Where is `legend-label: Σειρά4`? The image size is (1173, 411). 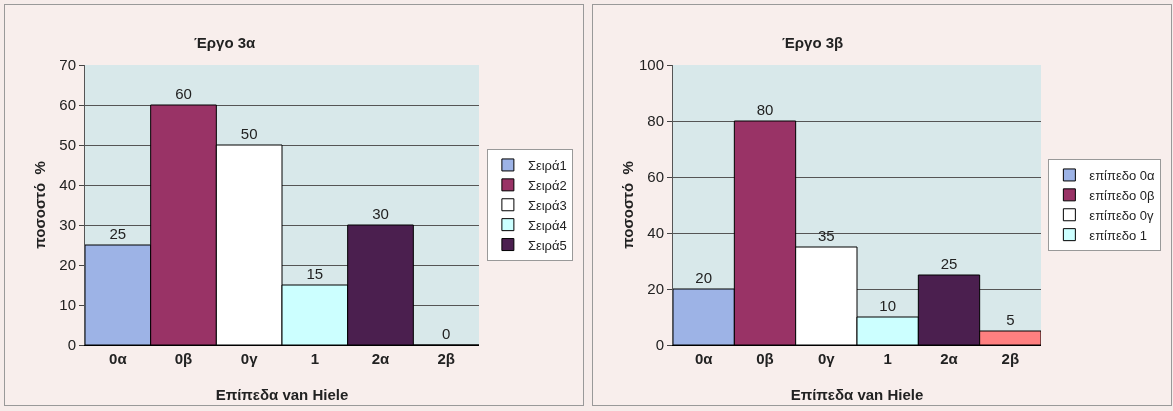
legend-label: Σειρά4 is located at coordinates (547, 225).